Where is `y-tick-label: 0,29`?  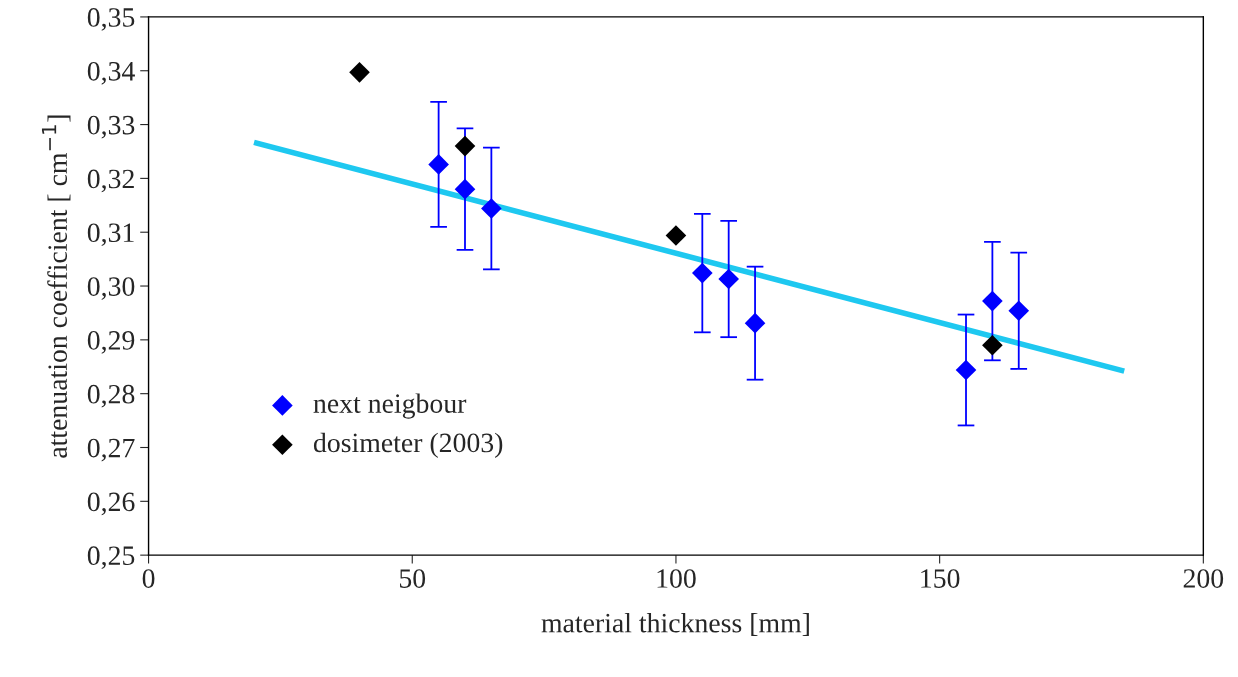
y-tick-label: 0,29 is located at coordinates (111, 342).